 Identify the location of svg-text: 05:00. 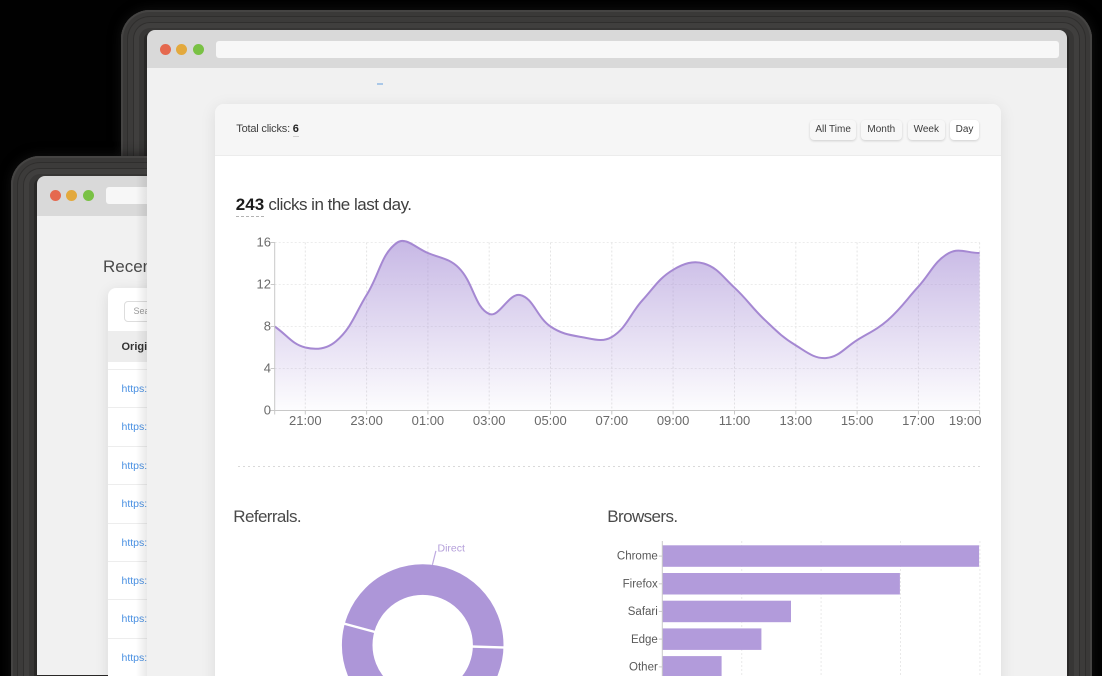
(551, 420).